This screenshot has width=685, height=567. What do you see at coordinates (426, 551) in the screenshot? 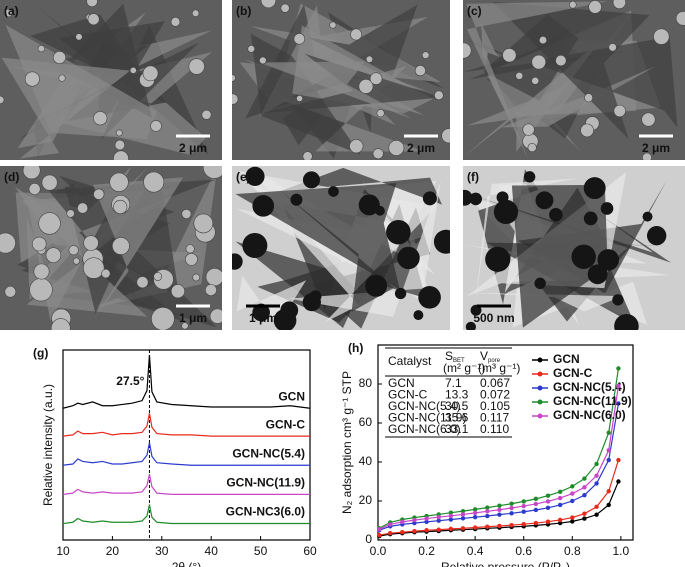
I see `x-tick-label: 0.2` at bounding box center [426, 551].